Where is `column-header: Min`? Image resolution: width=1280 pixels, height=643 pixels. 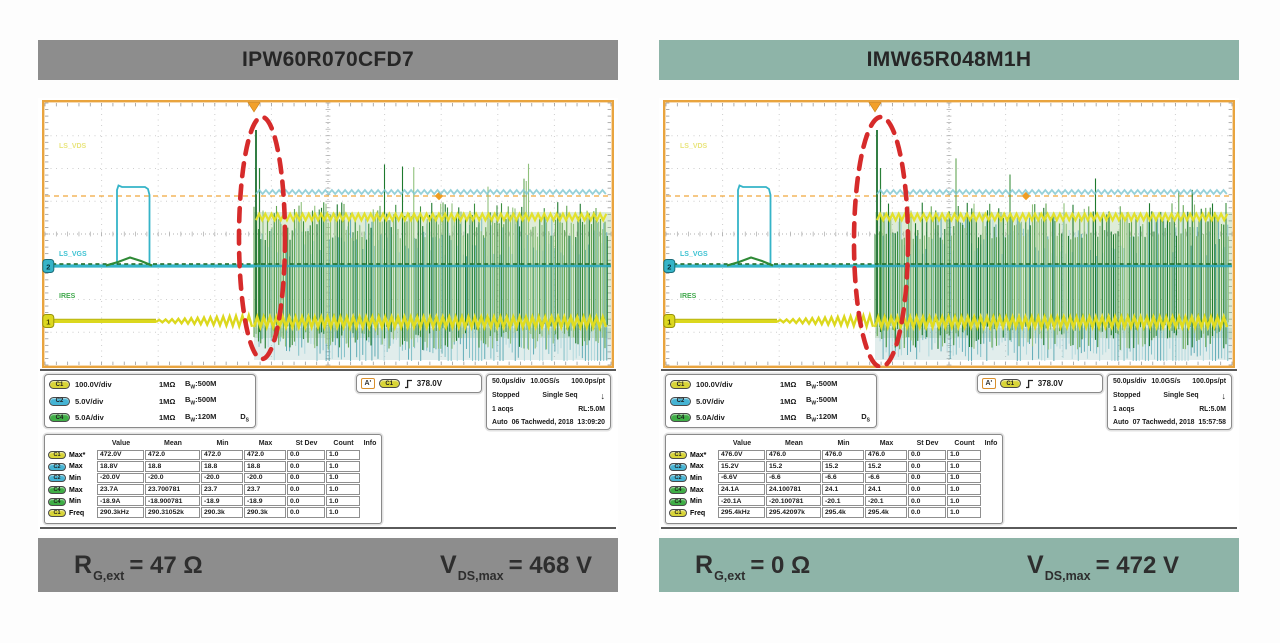
column-header: Min is located at coordinates (843, 443).